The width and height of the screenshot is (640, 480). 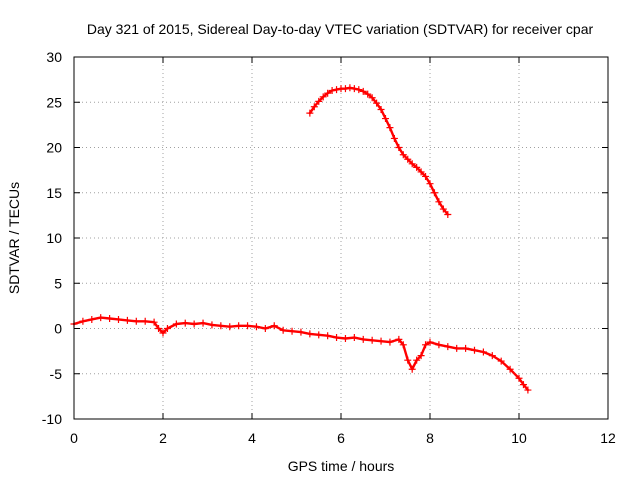 I want to click on x-tick-label: 4, so click(x=252, y=438).